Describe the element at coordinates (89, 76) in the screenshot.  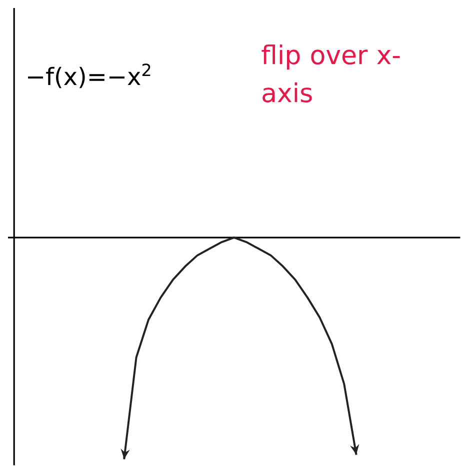
I see `text: −f(x)=−x$^{2}$` at that location.